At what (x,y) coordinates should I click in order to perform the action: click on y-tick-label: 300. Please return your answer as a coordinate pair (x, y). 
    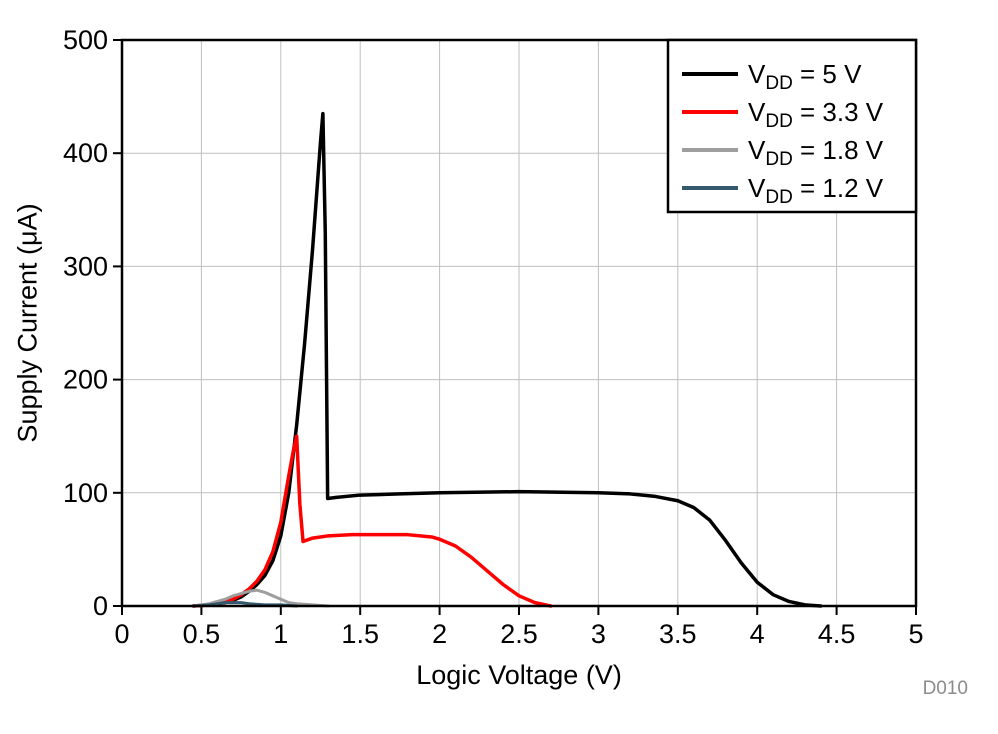
    Looking at the image, I should click on (85, 266).